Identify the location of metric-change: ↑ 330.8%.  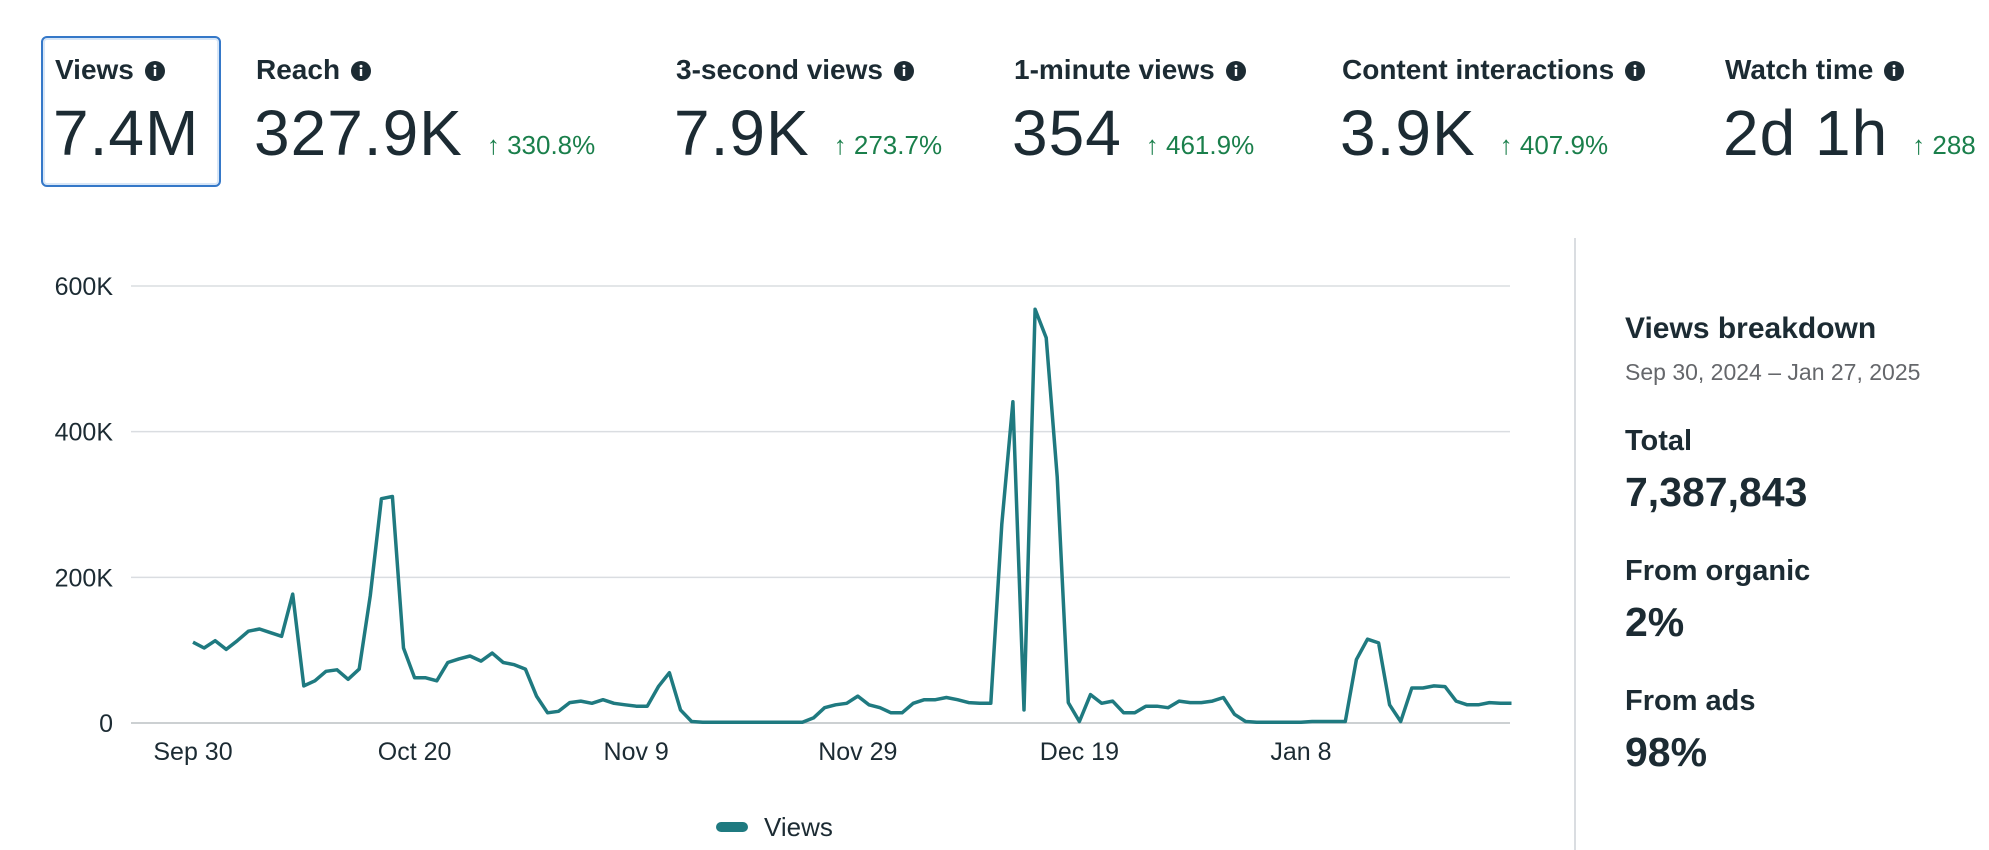
(541, 145).